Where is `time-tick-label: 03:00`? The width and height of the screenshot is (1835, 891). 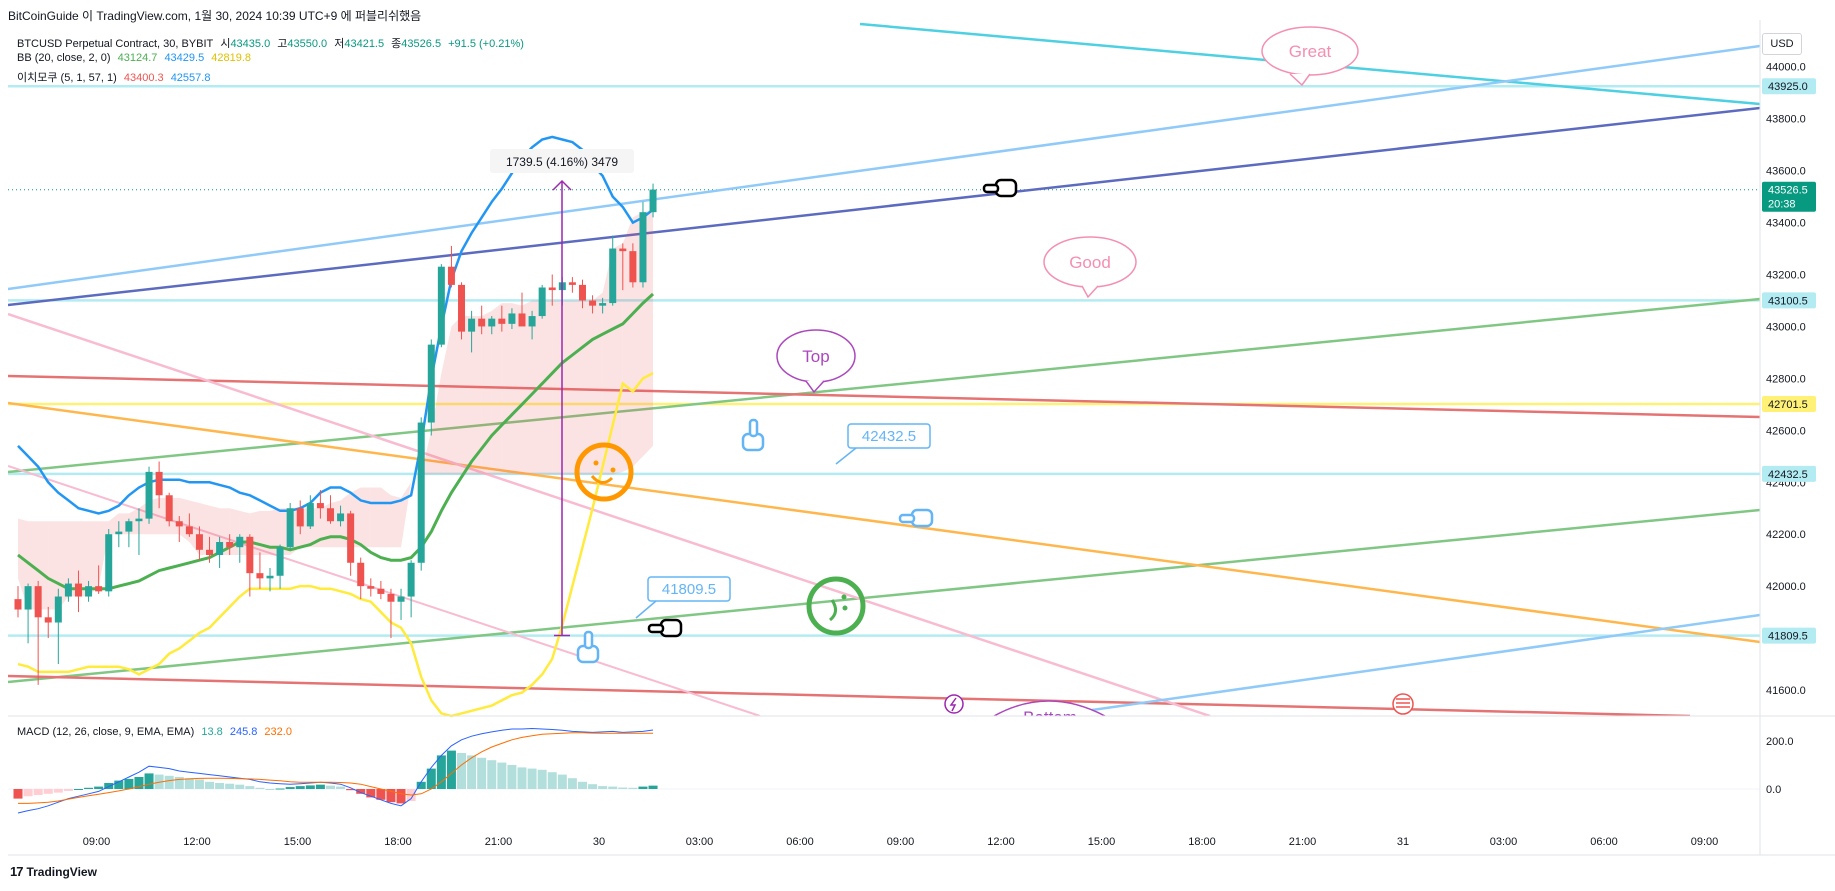 time-tick-label: 03:00 is located at coordinates (700, 842).